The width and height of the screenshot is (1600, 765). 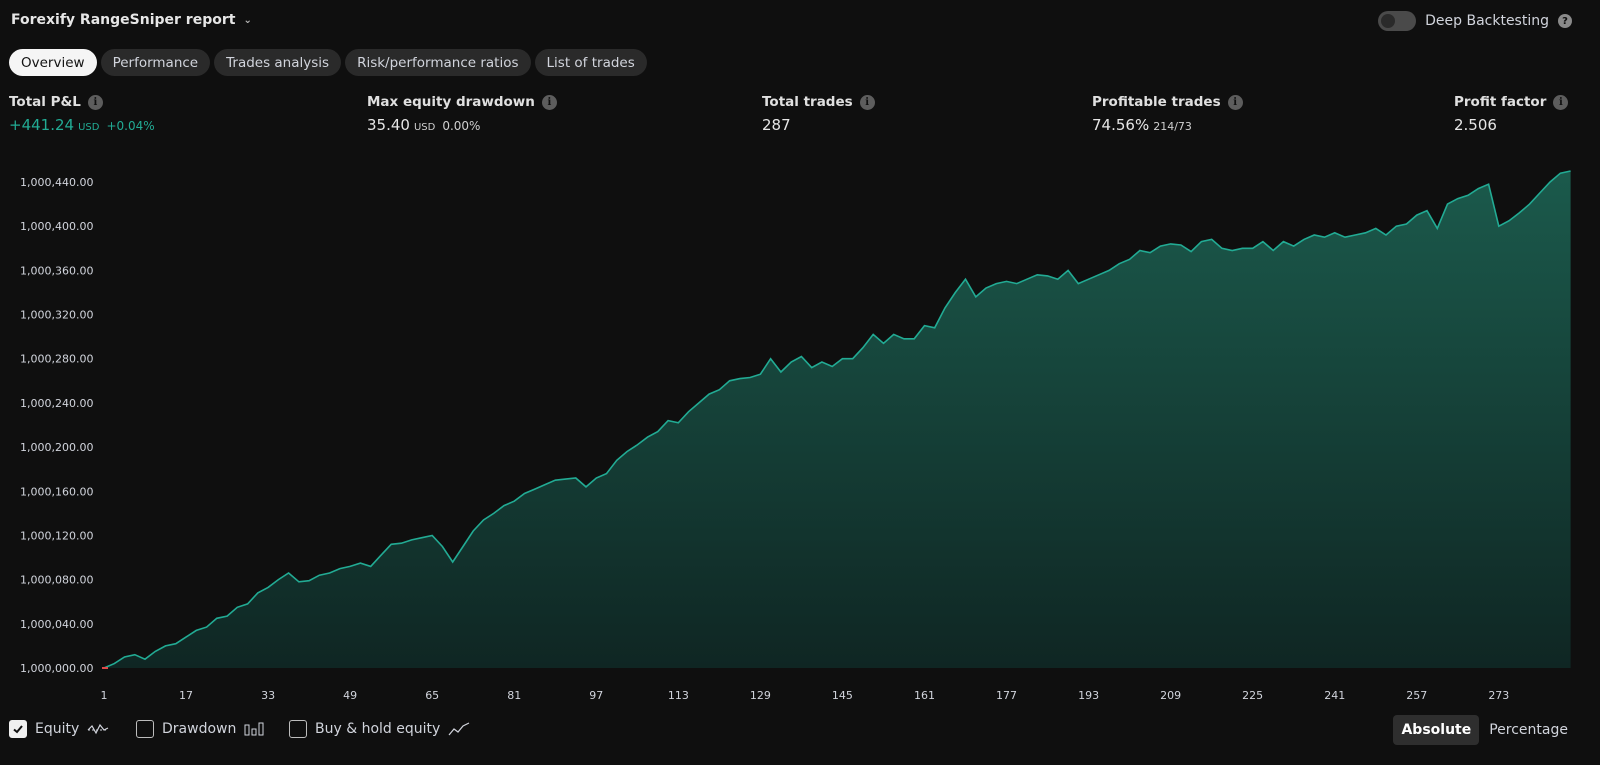 I want to click on deep-backtesting-toggle, so click(x=1397, y=21).